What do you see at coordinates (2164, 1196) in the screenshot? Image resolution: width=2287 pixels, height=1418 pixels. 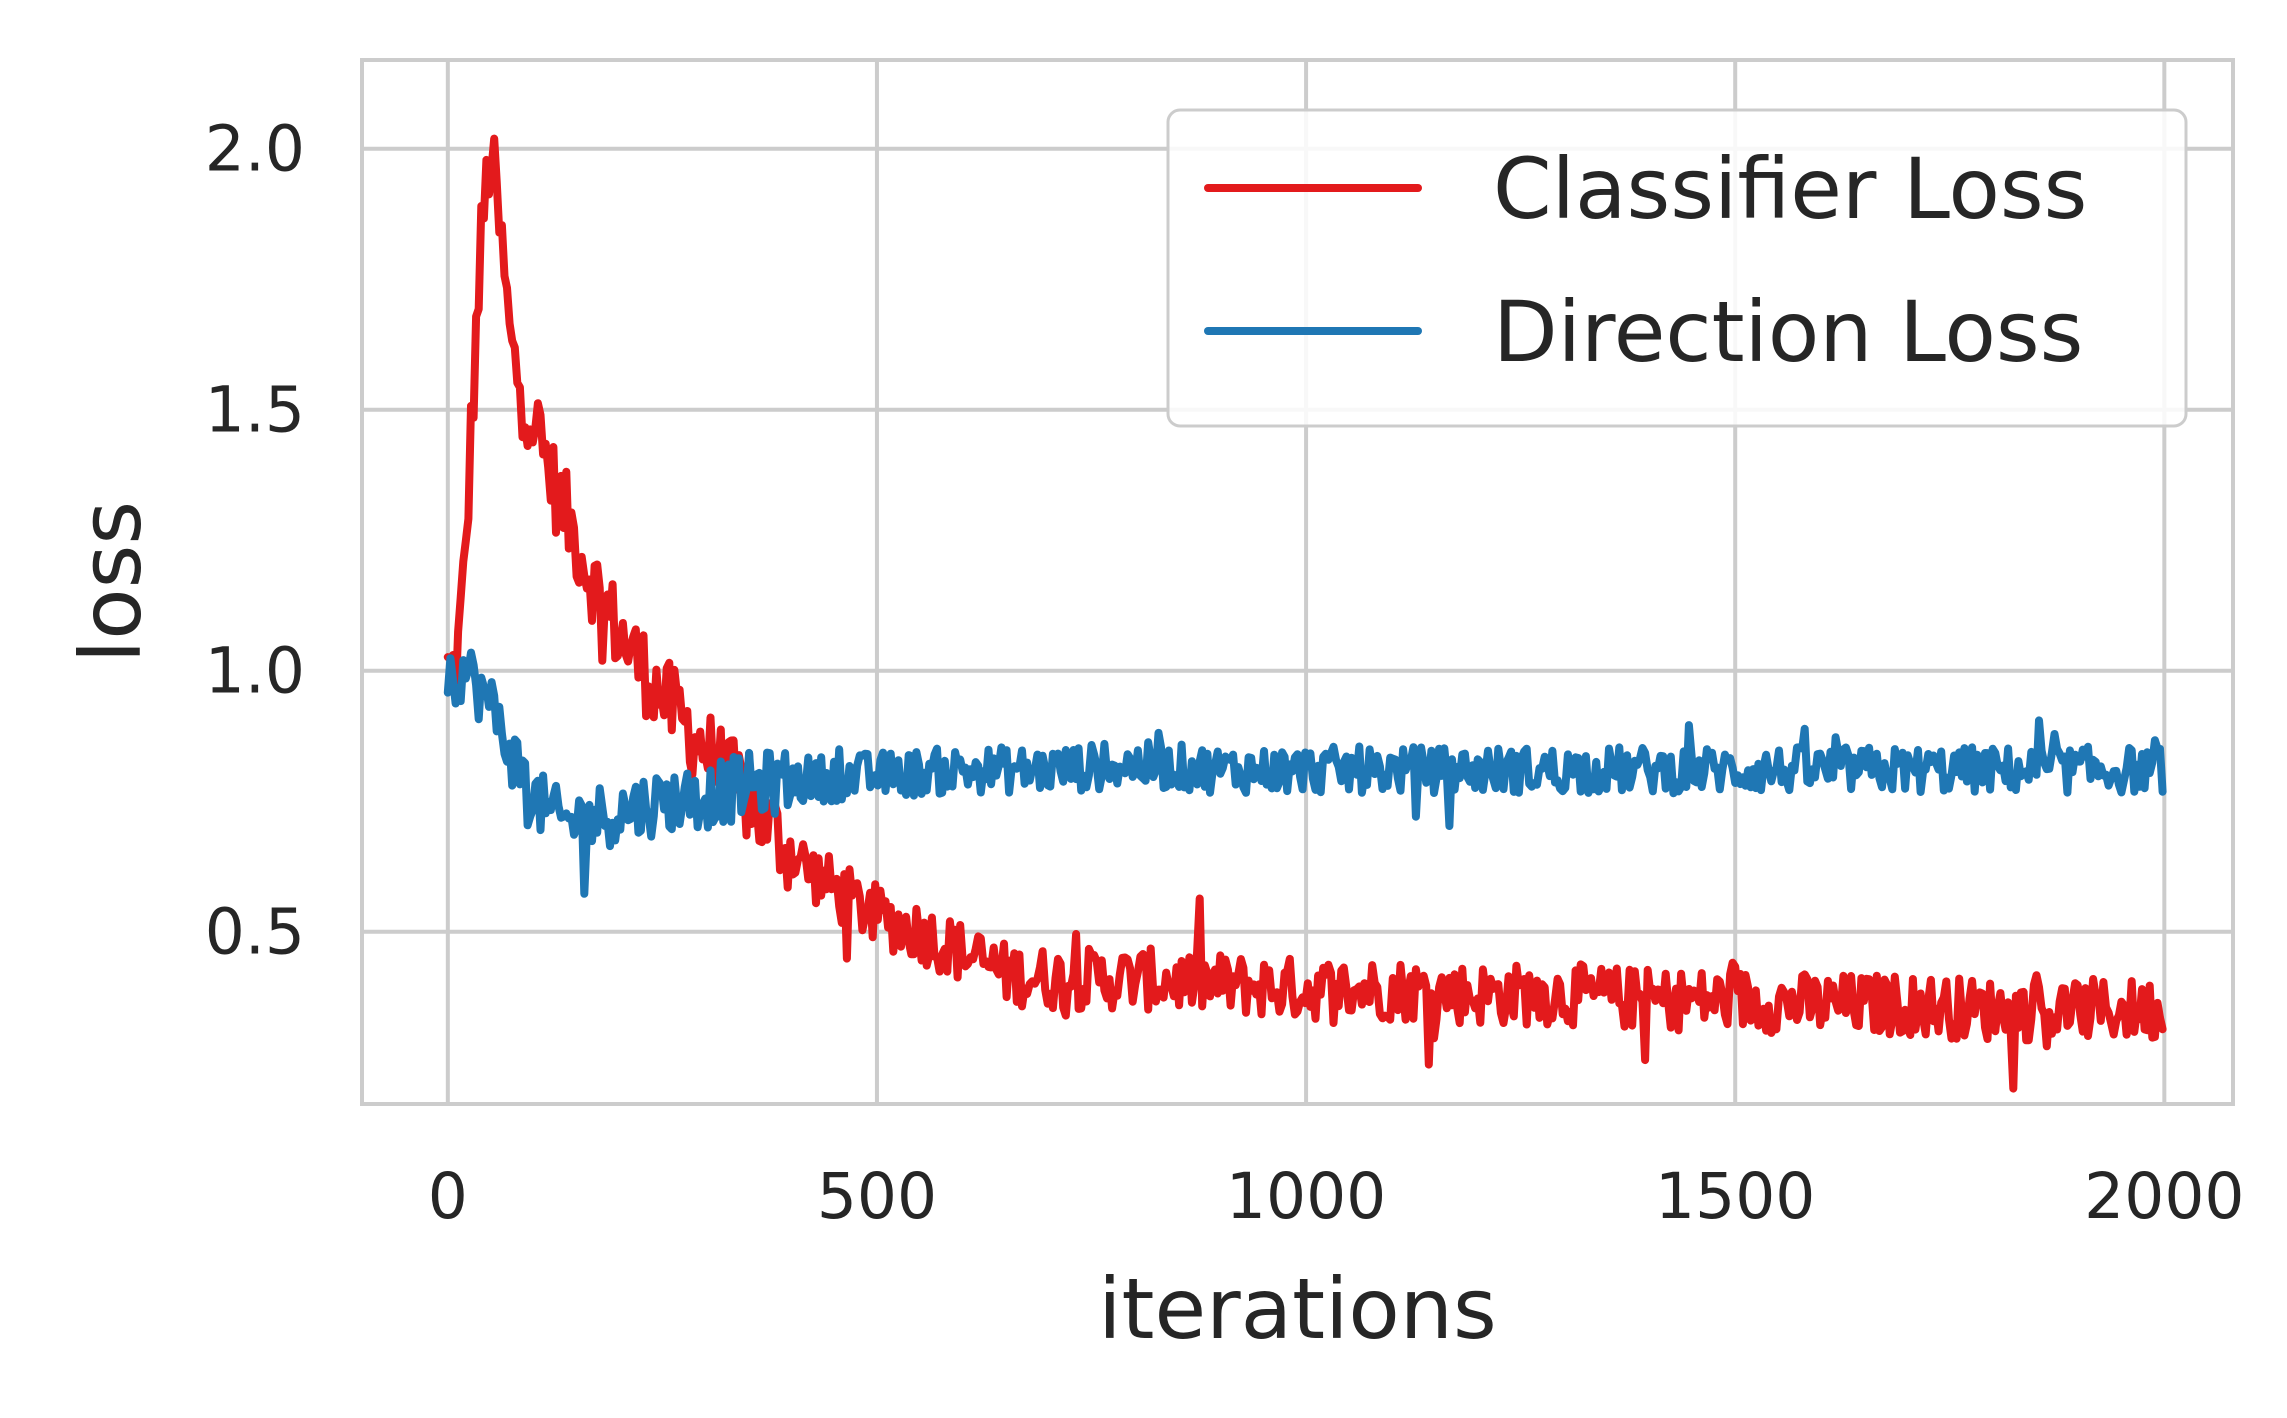 I see `x-tick-label: 2000` at bounding box center [2164, 1196].